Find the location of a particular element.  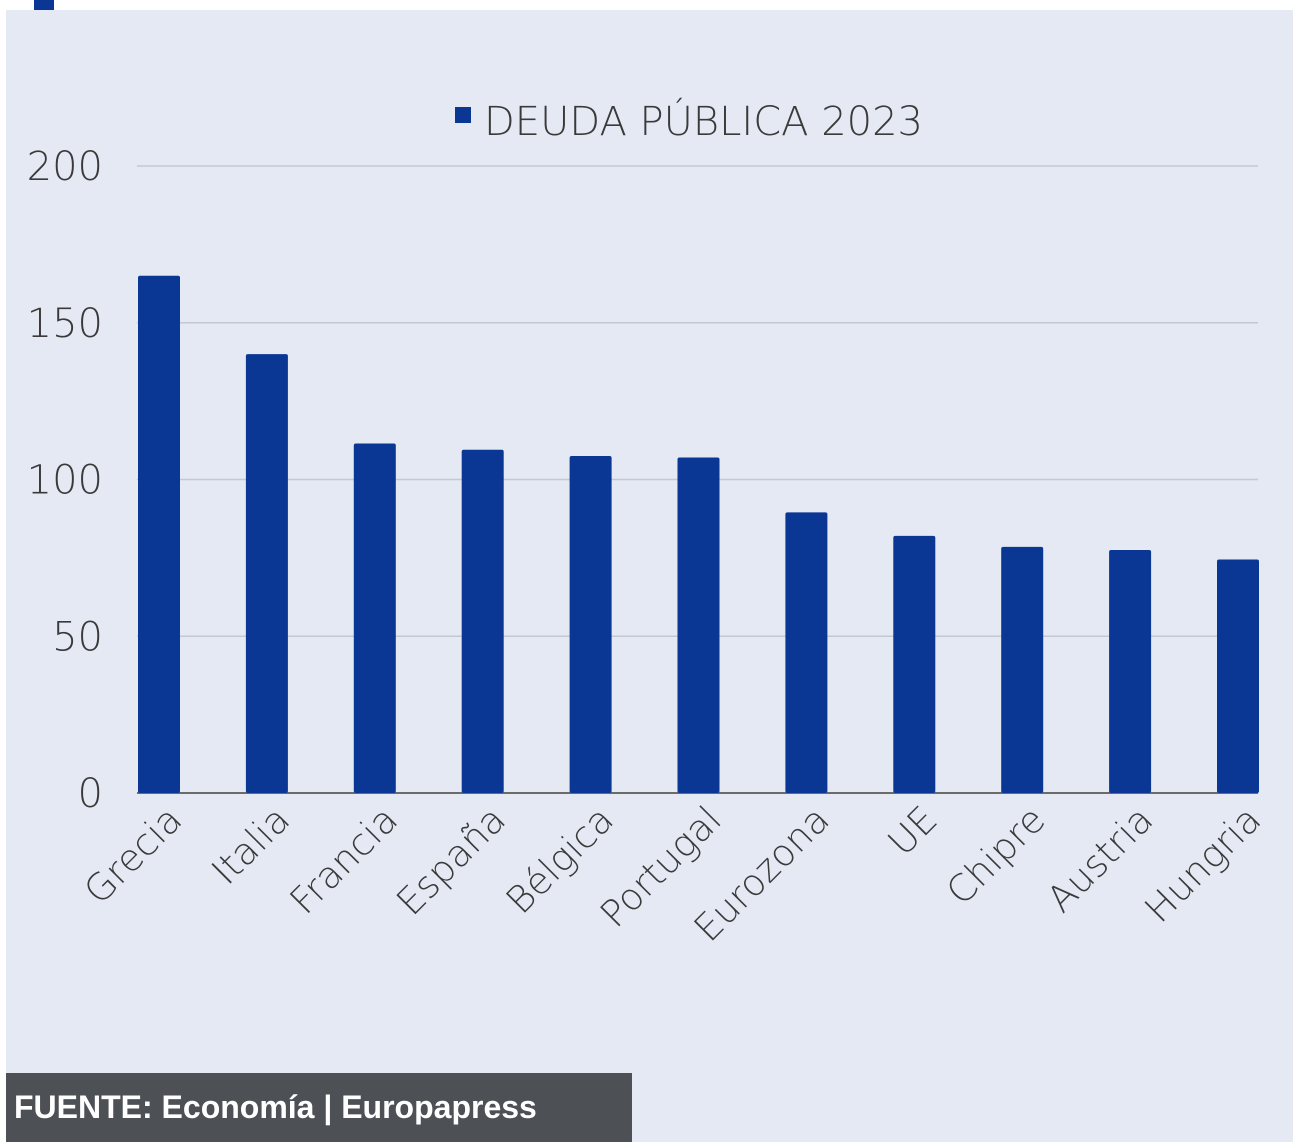

legend: DEUDA PÚBLICA 2023 is located at coordinates (689, 121).